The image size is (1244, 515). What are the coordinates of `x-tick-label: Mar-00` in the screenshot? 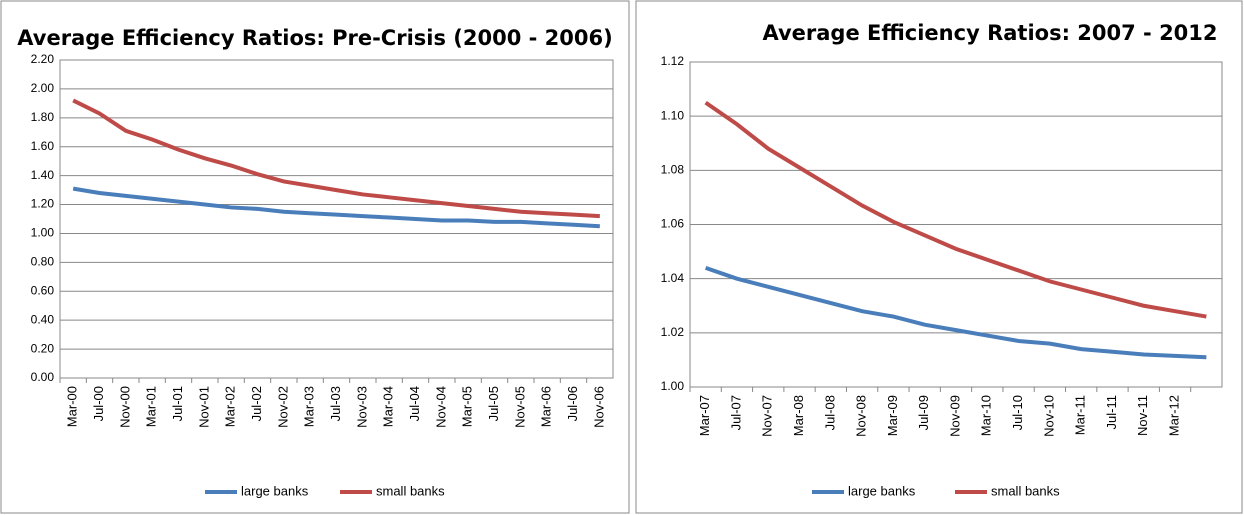 It's located at (72, 406).